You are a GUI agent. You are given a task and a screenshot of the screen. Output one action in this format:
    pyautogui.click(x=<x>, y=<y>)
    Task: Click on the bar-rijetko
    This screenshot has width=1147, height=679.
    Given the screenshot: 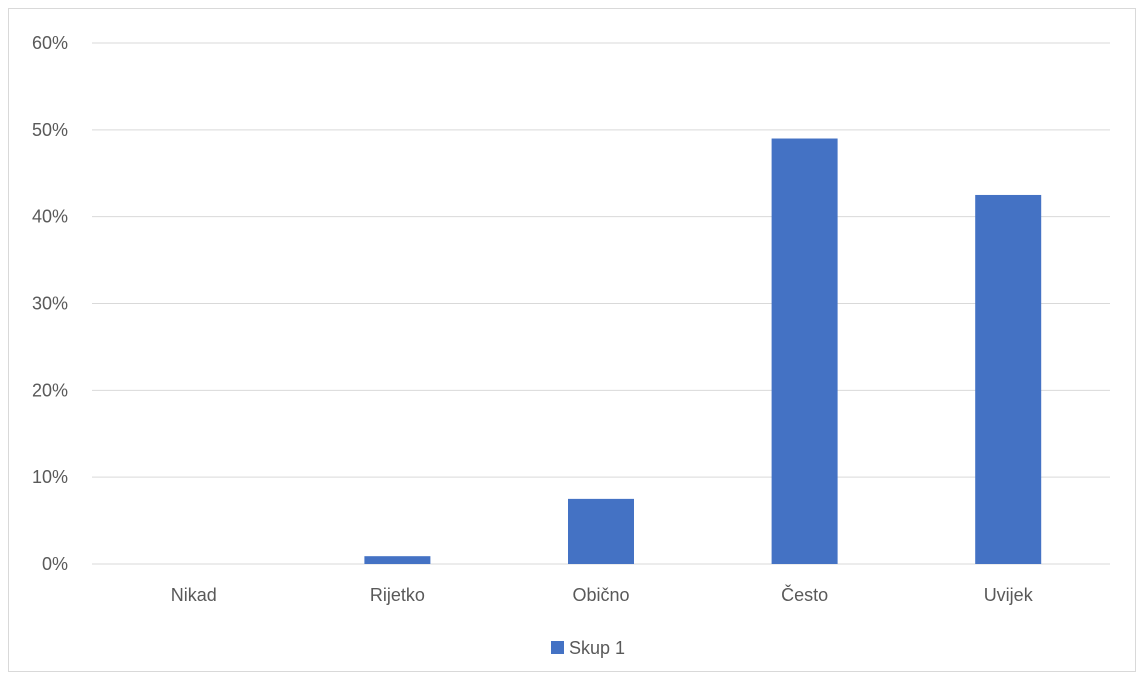 What is the action you would take?
    pyautogui.click(x=397, y=560)
    